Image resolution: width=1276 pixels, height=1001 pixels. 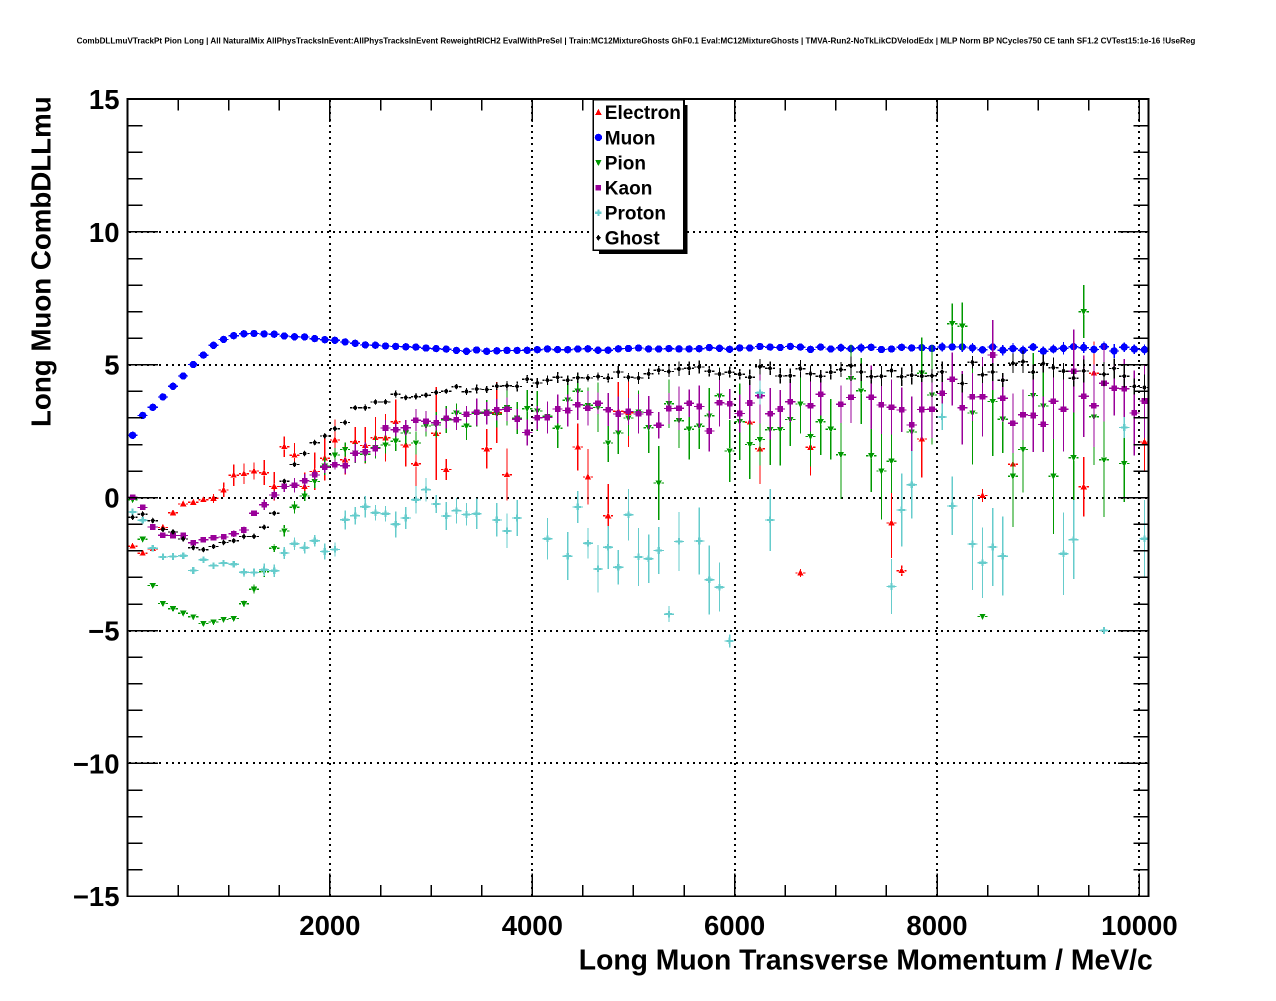 What do you see at coordinates (96, 896) in the screenshot?
I see `svg-text: −15` at bounding box center [96, 896].